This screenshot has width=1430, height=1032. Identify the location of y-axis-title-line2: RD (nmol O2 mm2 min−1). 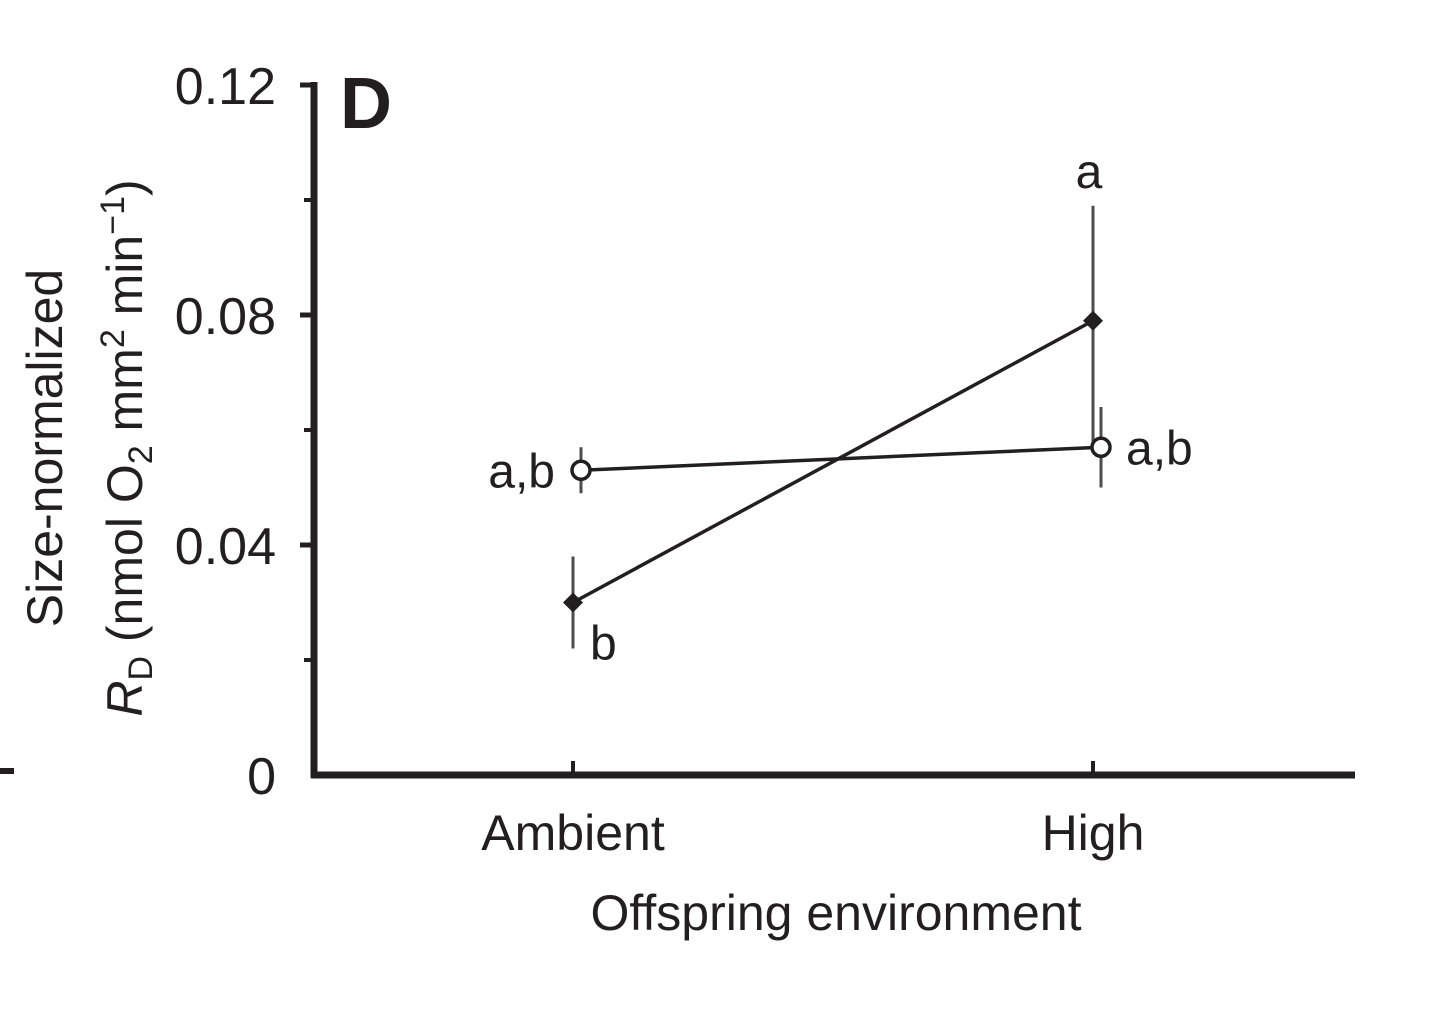
(127, 447).